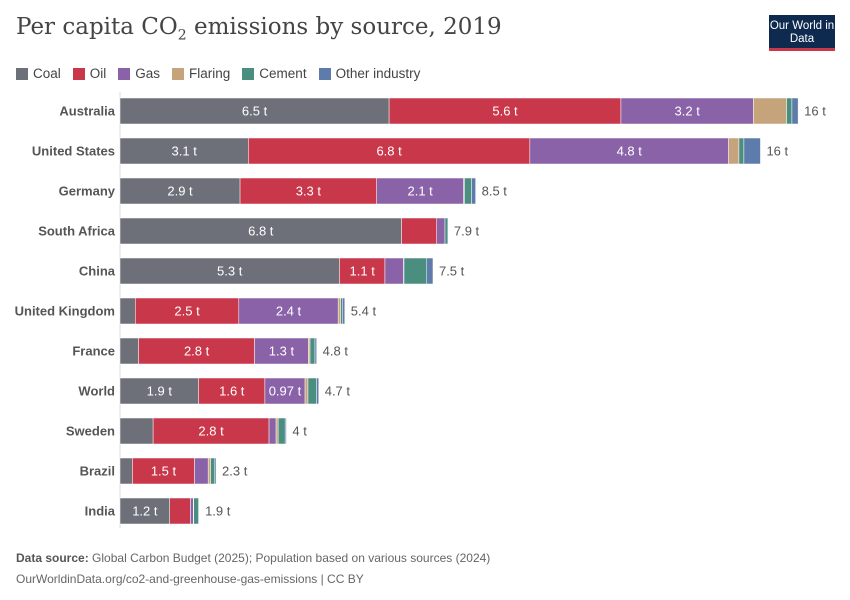  I want to click on category-label: Australia, so click(87, 111).